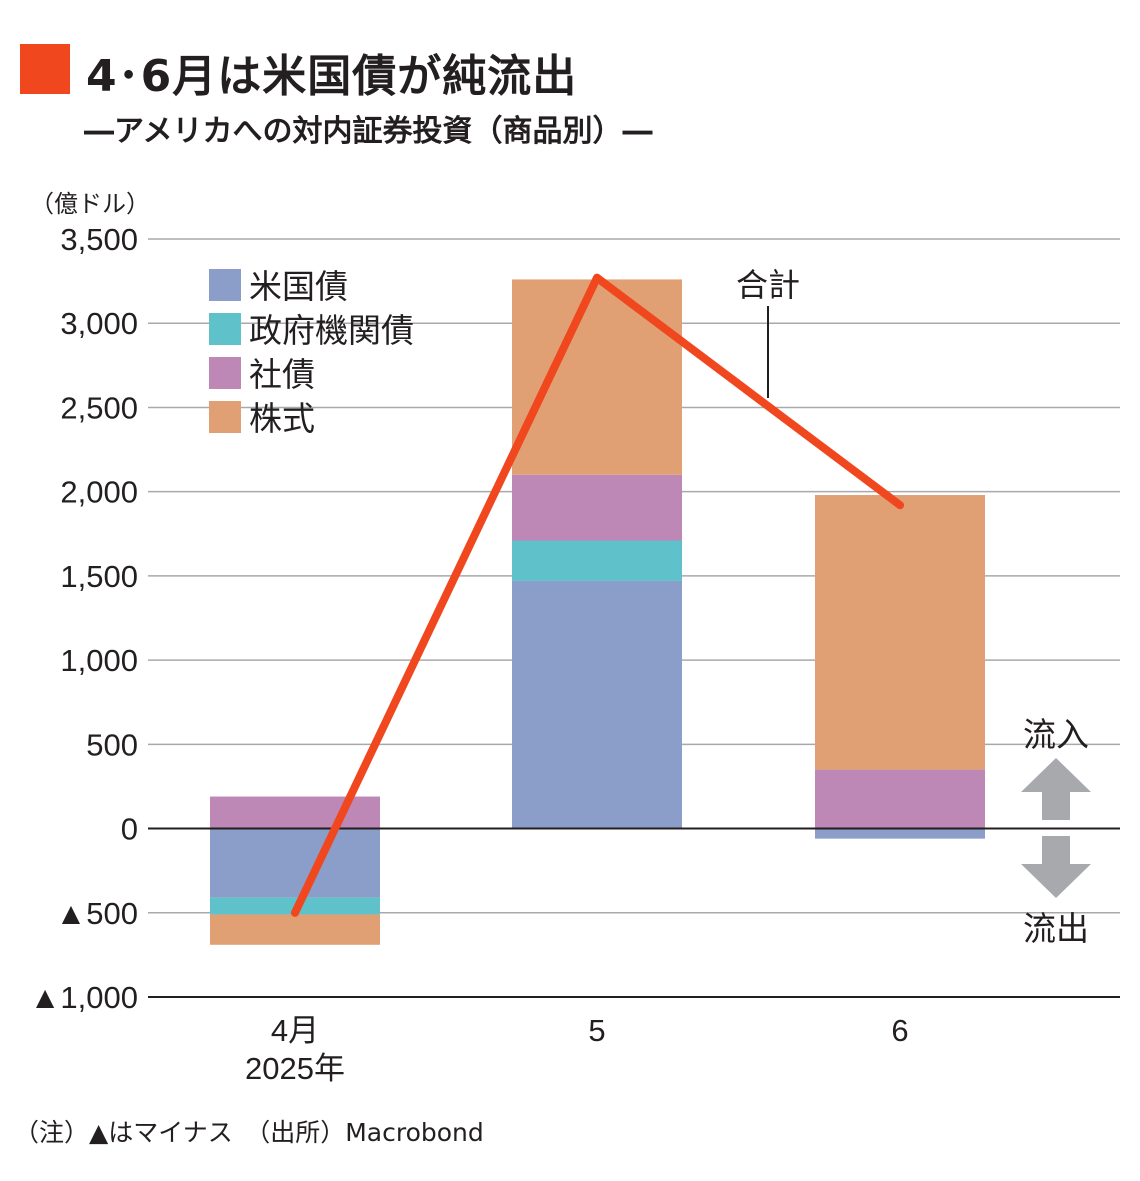  Describe the element at coordinates (1056, 928) in the screenshot. I see `outflow-label: 流出` at that location.